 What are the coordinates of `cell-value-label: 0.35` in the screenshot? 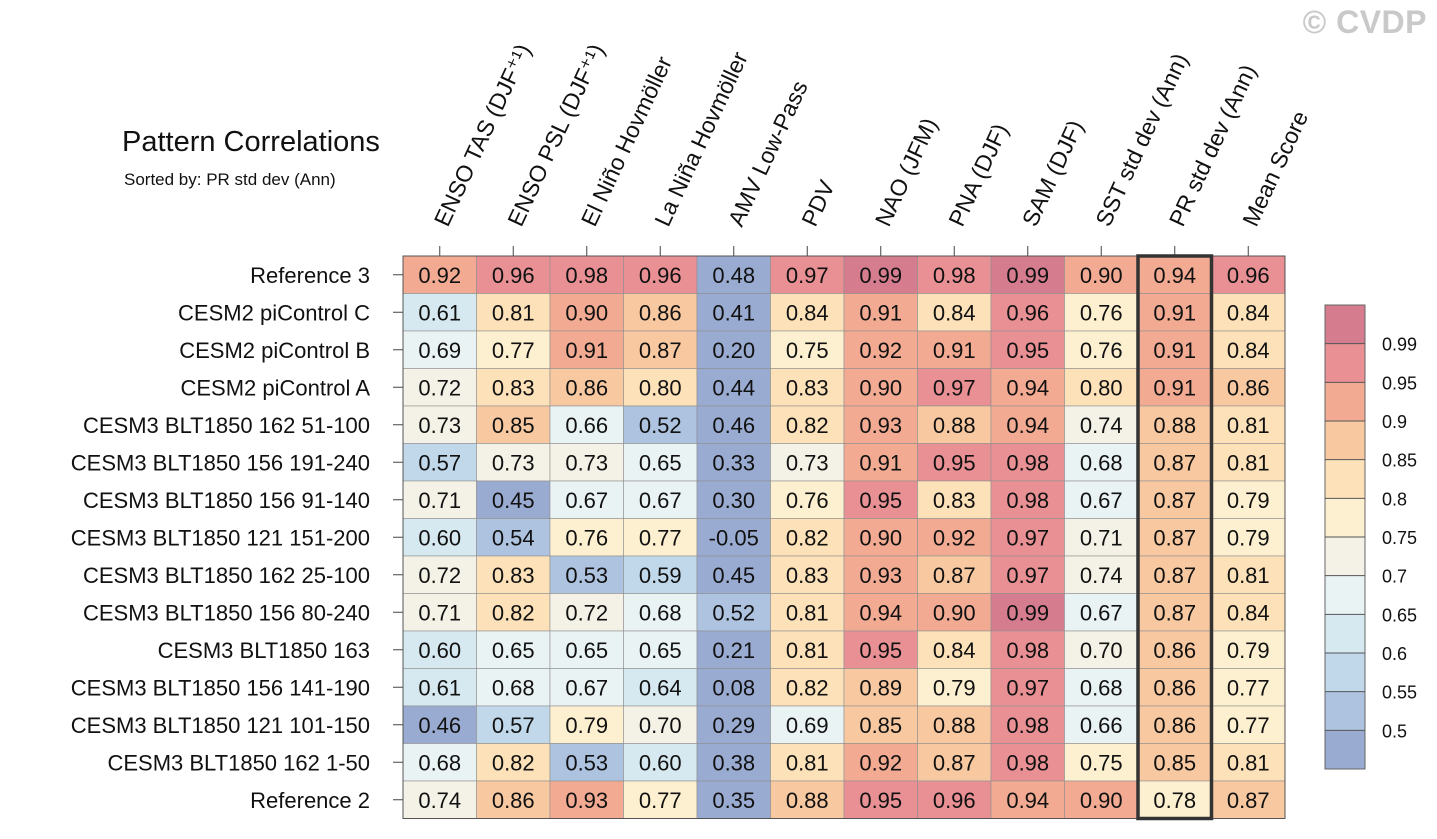 It's located at (733, 800).